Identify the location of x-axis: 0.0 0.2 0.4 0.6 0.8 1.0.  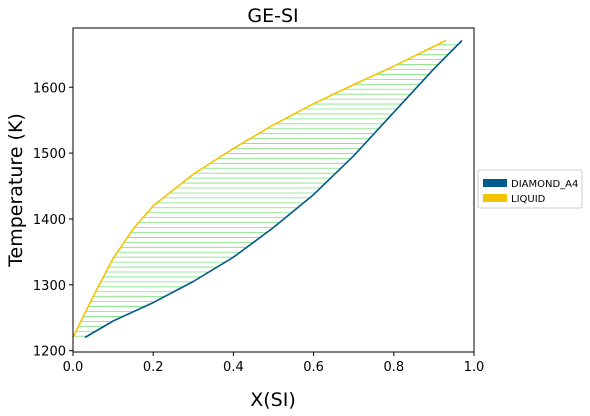
(274, 363).